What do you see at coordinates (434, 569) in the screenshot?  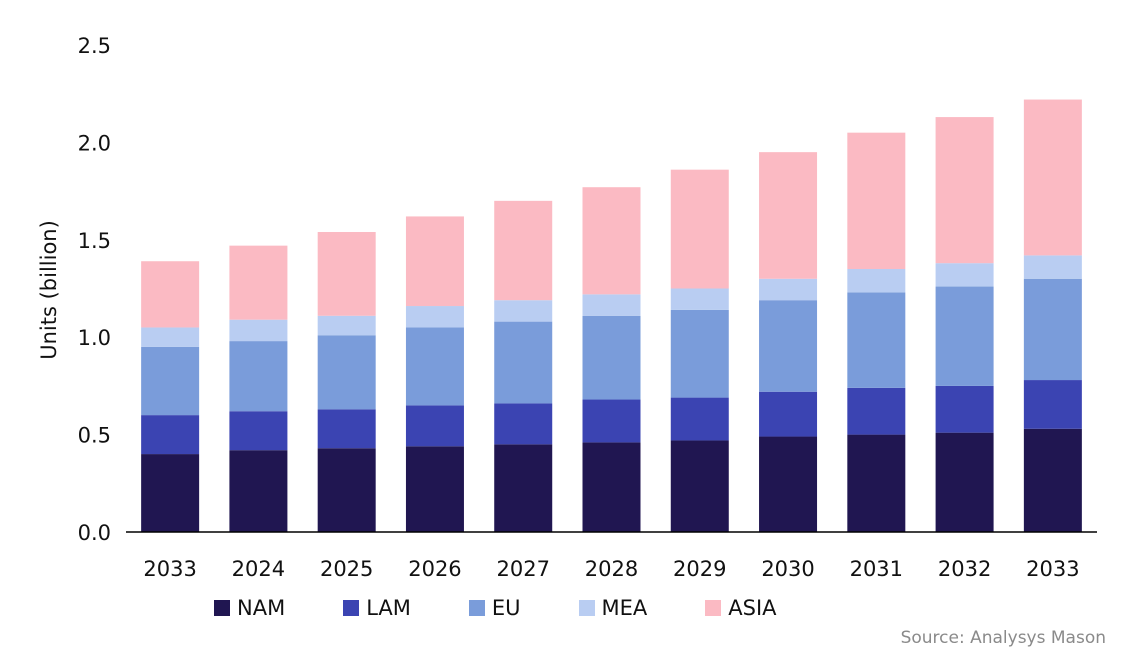 I see `x-tick-label: 2026` at bounding box center [434, 569].